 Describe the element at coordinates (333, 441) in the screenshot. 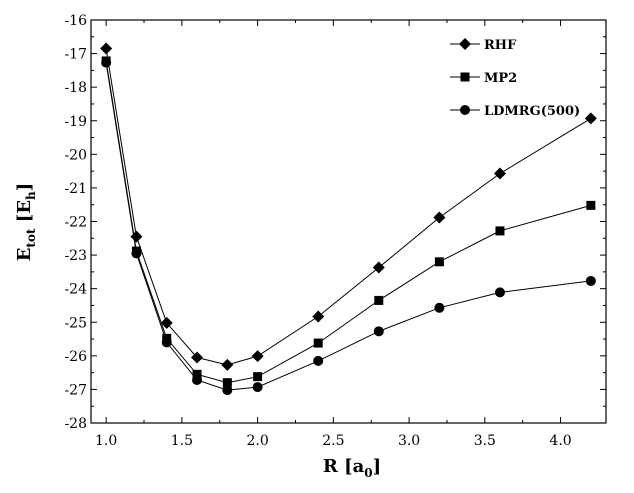

I see `x-tick-label: 2.5` at that location.